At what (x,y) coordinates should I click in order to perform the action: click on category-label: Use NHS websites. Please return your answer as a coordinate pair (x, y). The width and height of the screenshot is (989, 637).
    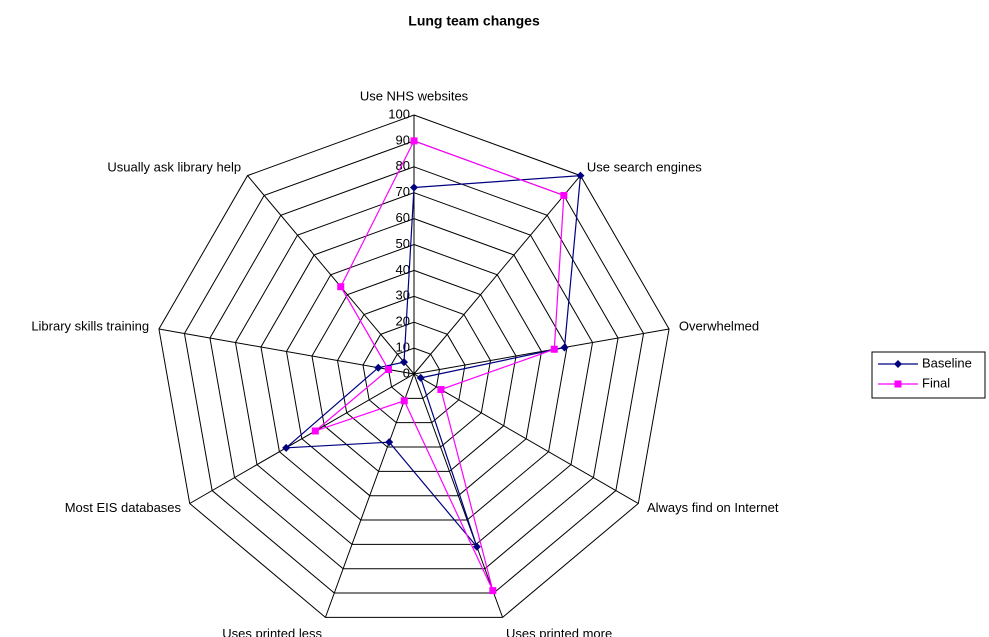
    Looking at the image, I should click on (414, 95).